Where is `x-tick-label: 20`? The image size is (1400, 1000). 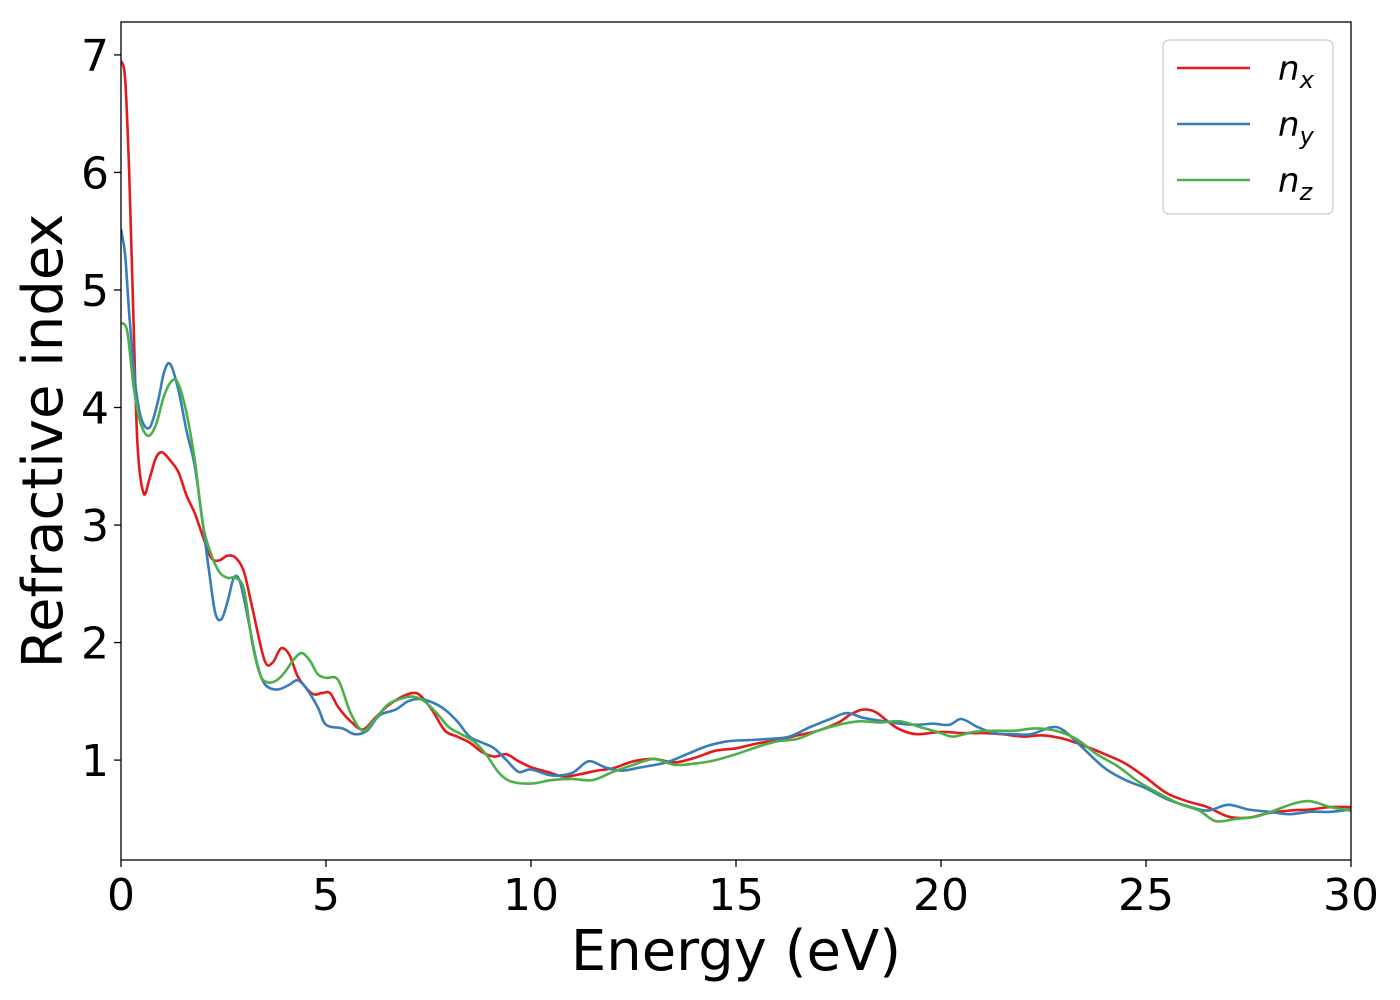
x-tick-label: 20 is located at coordinates (941, 895).